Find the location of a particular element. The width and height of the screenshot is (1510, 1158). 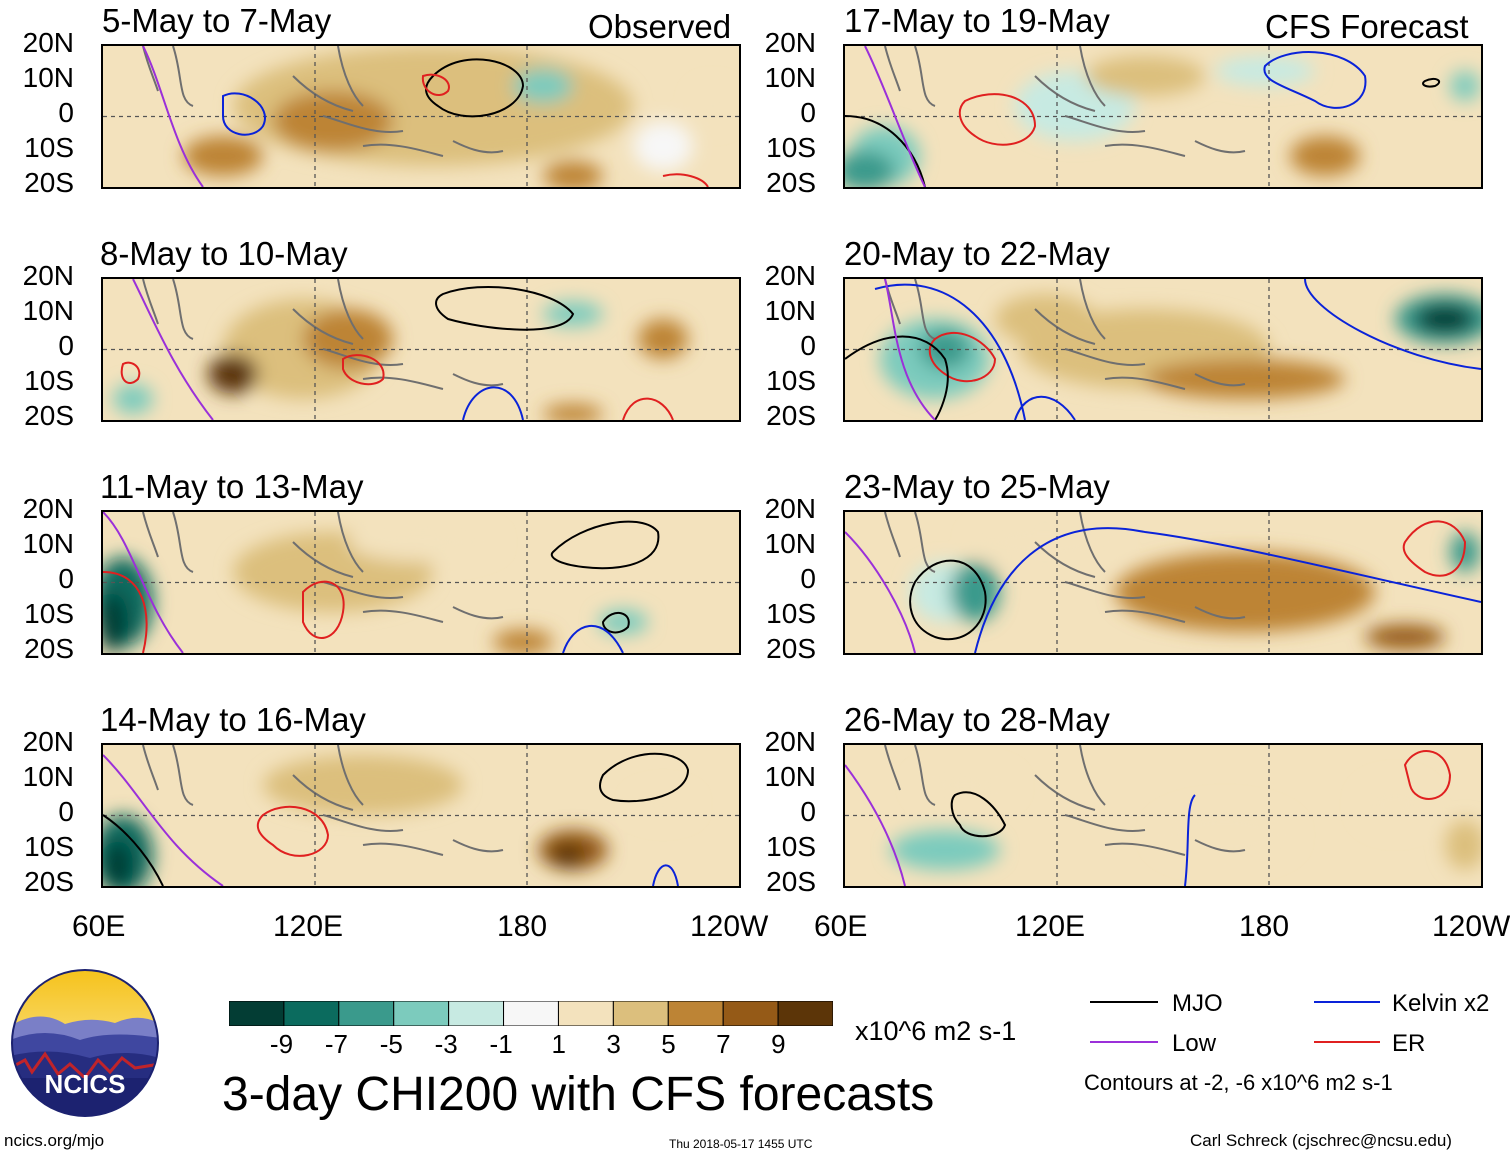

panel-title: 8-May to 10-May is located at coordinates (224, 253).